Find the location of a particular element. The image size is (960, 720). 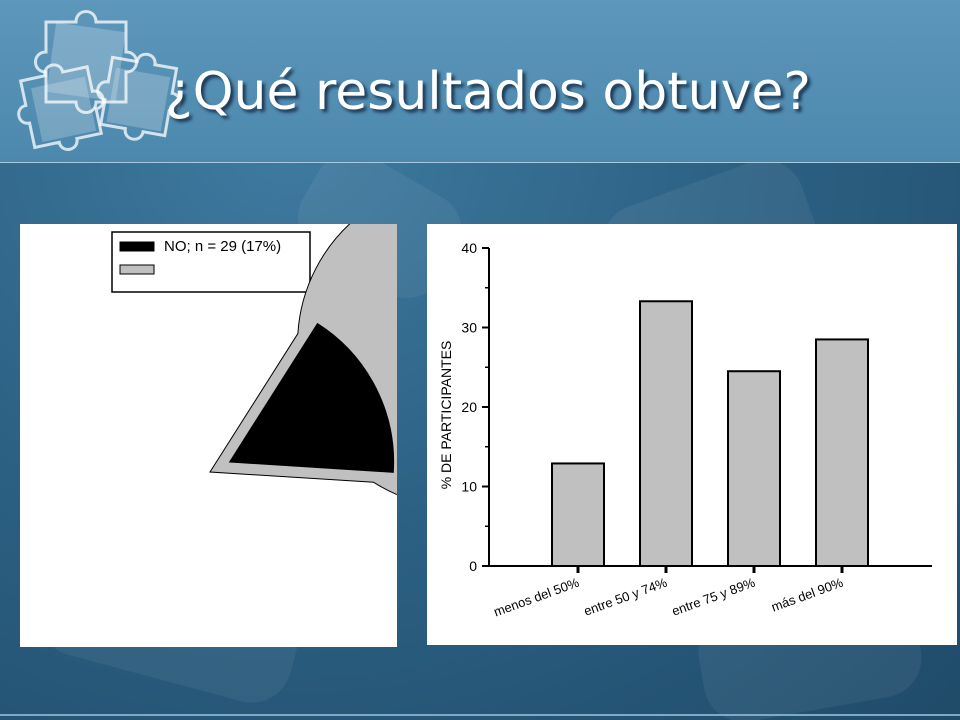

y-tick-label: 30 is located at coordinates (469, 328).